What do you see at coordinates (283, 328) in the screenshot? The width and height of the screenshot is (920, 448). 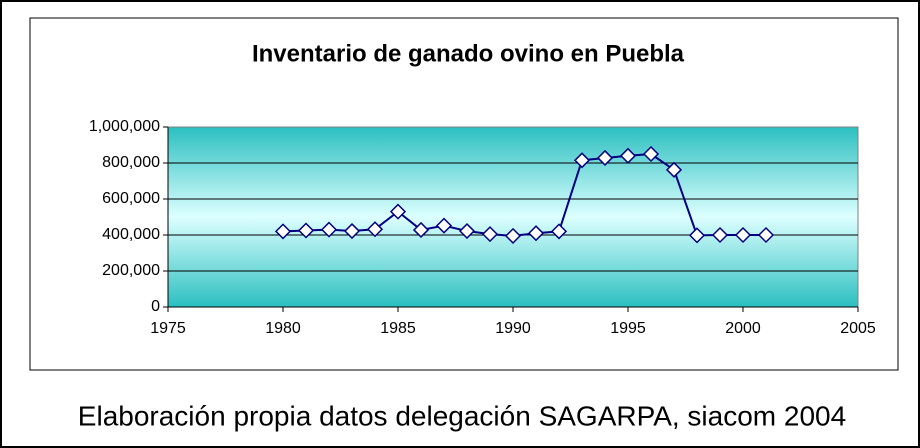 I see `x-tick-label: 1980` at bounding box center [283, 328].